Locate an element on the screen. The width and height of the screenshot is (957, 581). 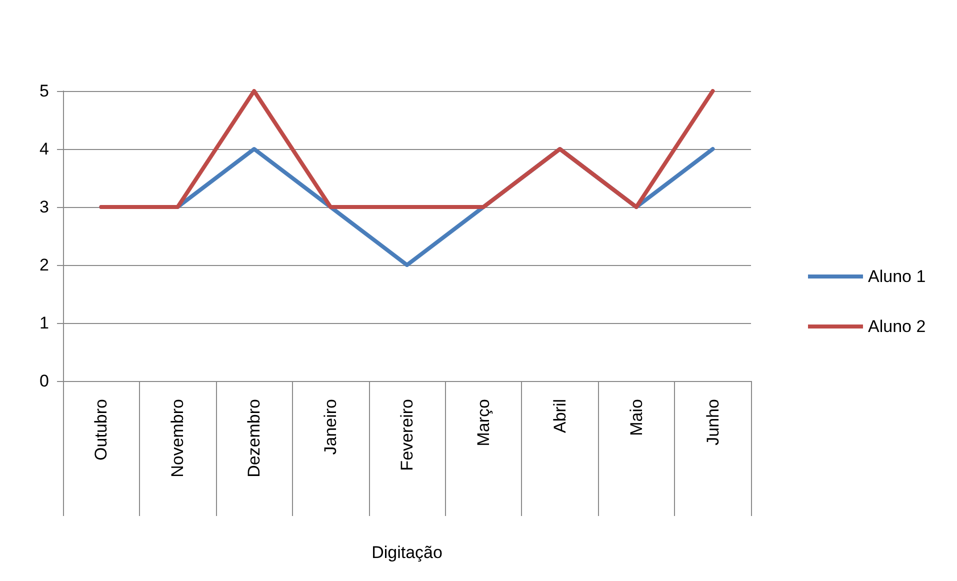
y-tick-label: 2 is located at coordinates (44, 265).